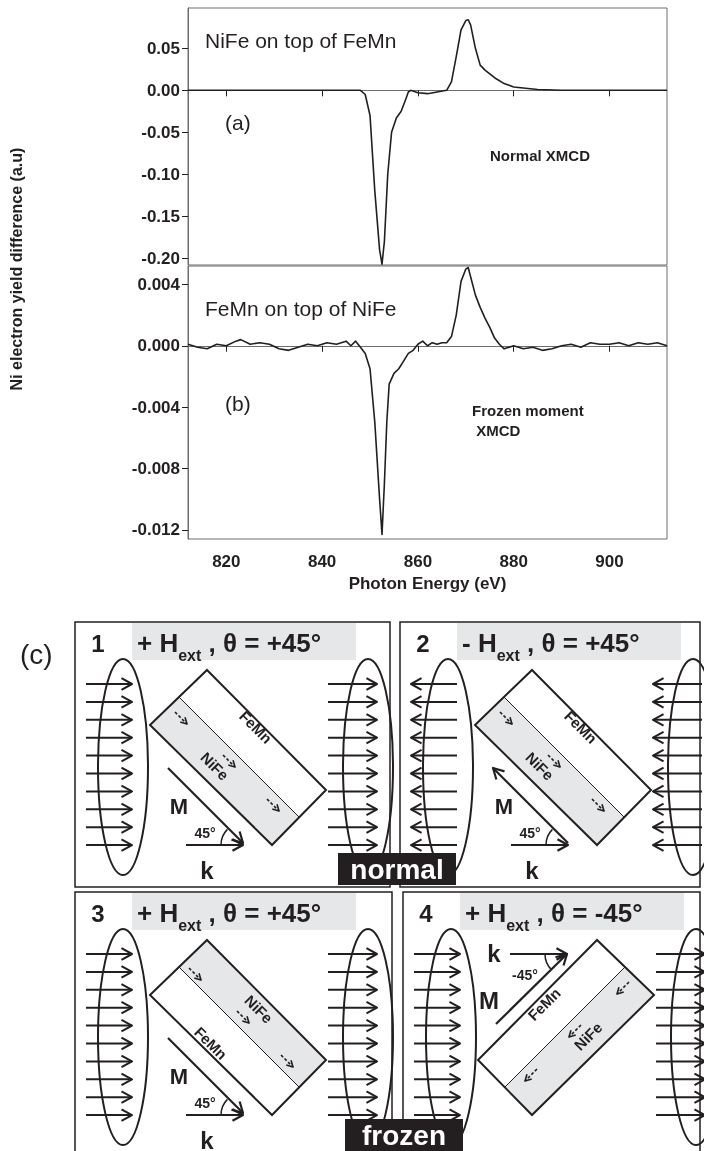  I want to click on text: 4, so click(426, 913).